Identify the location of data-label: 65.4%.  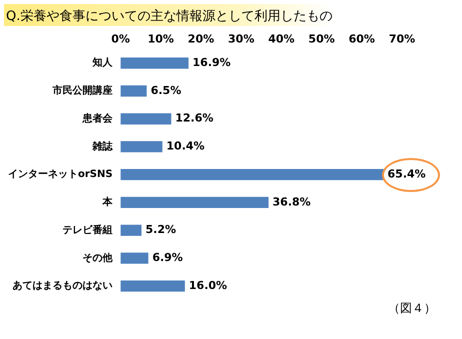
(407, 173).